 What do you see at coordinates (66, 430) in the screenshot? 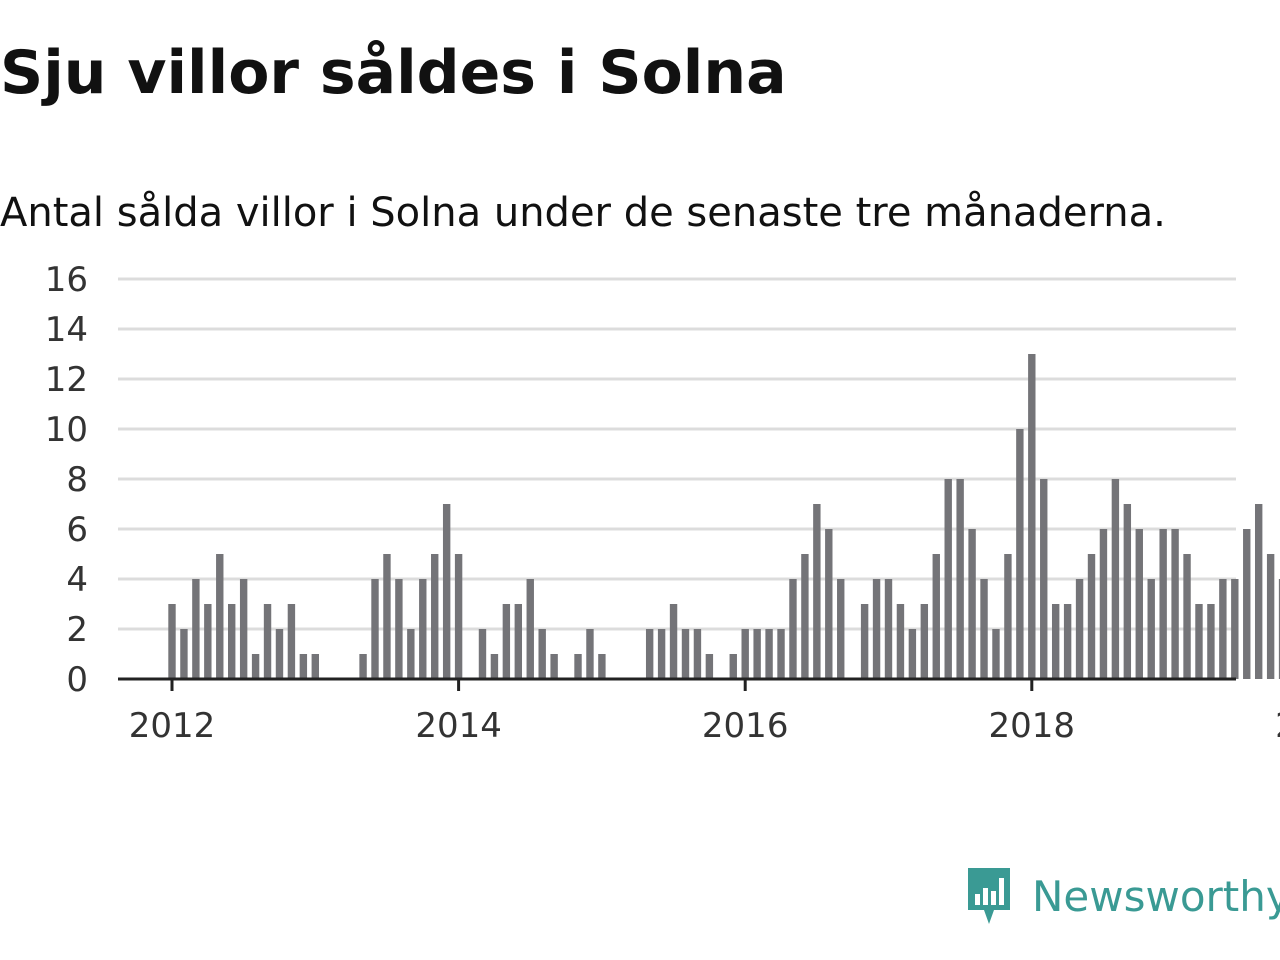
I see `y-tick-label: 10` at bounding box center [66, 430].